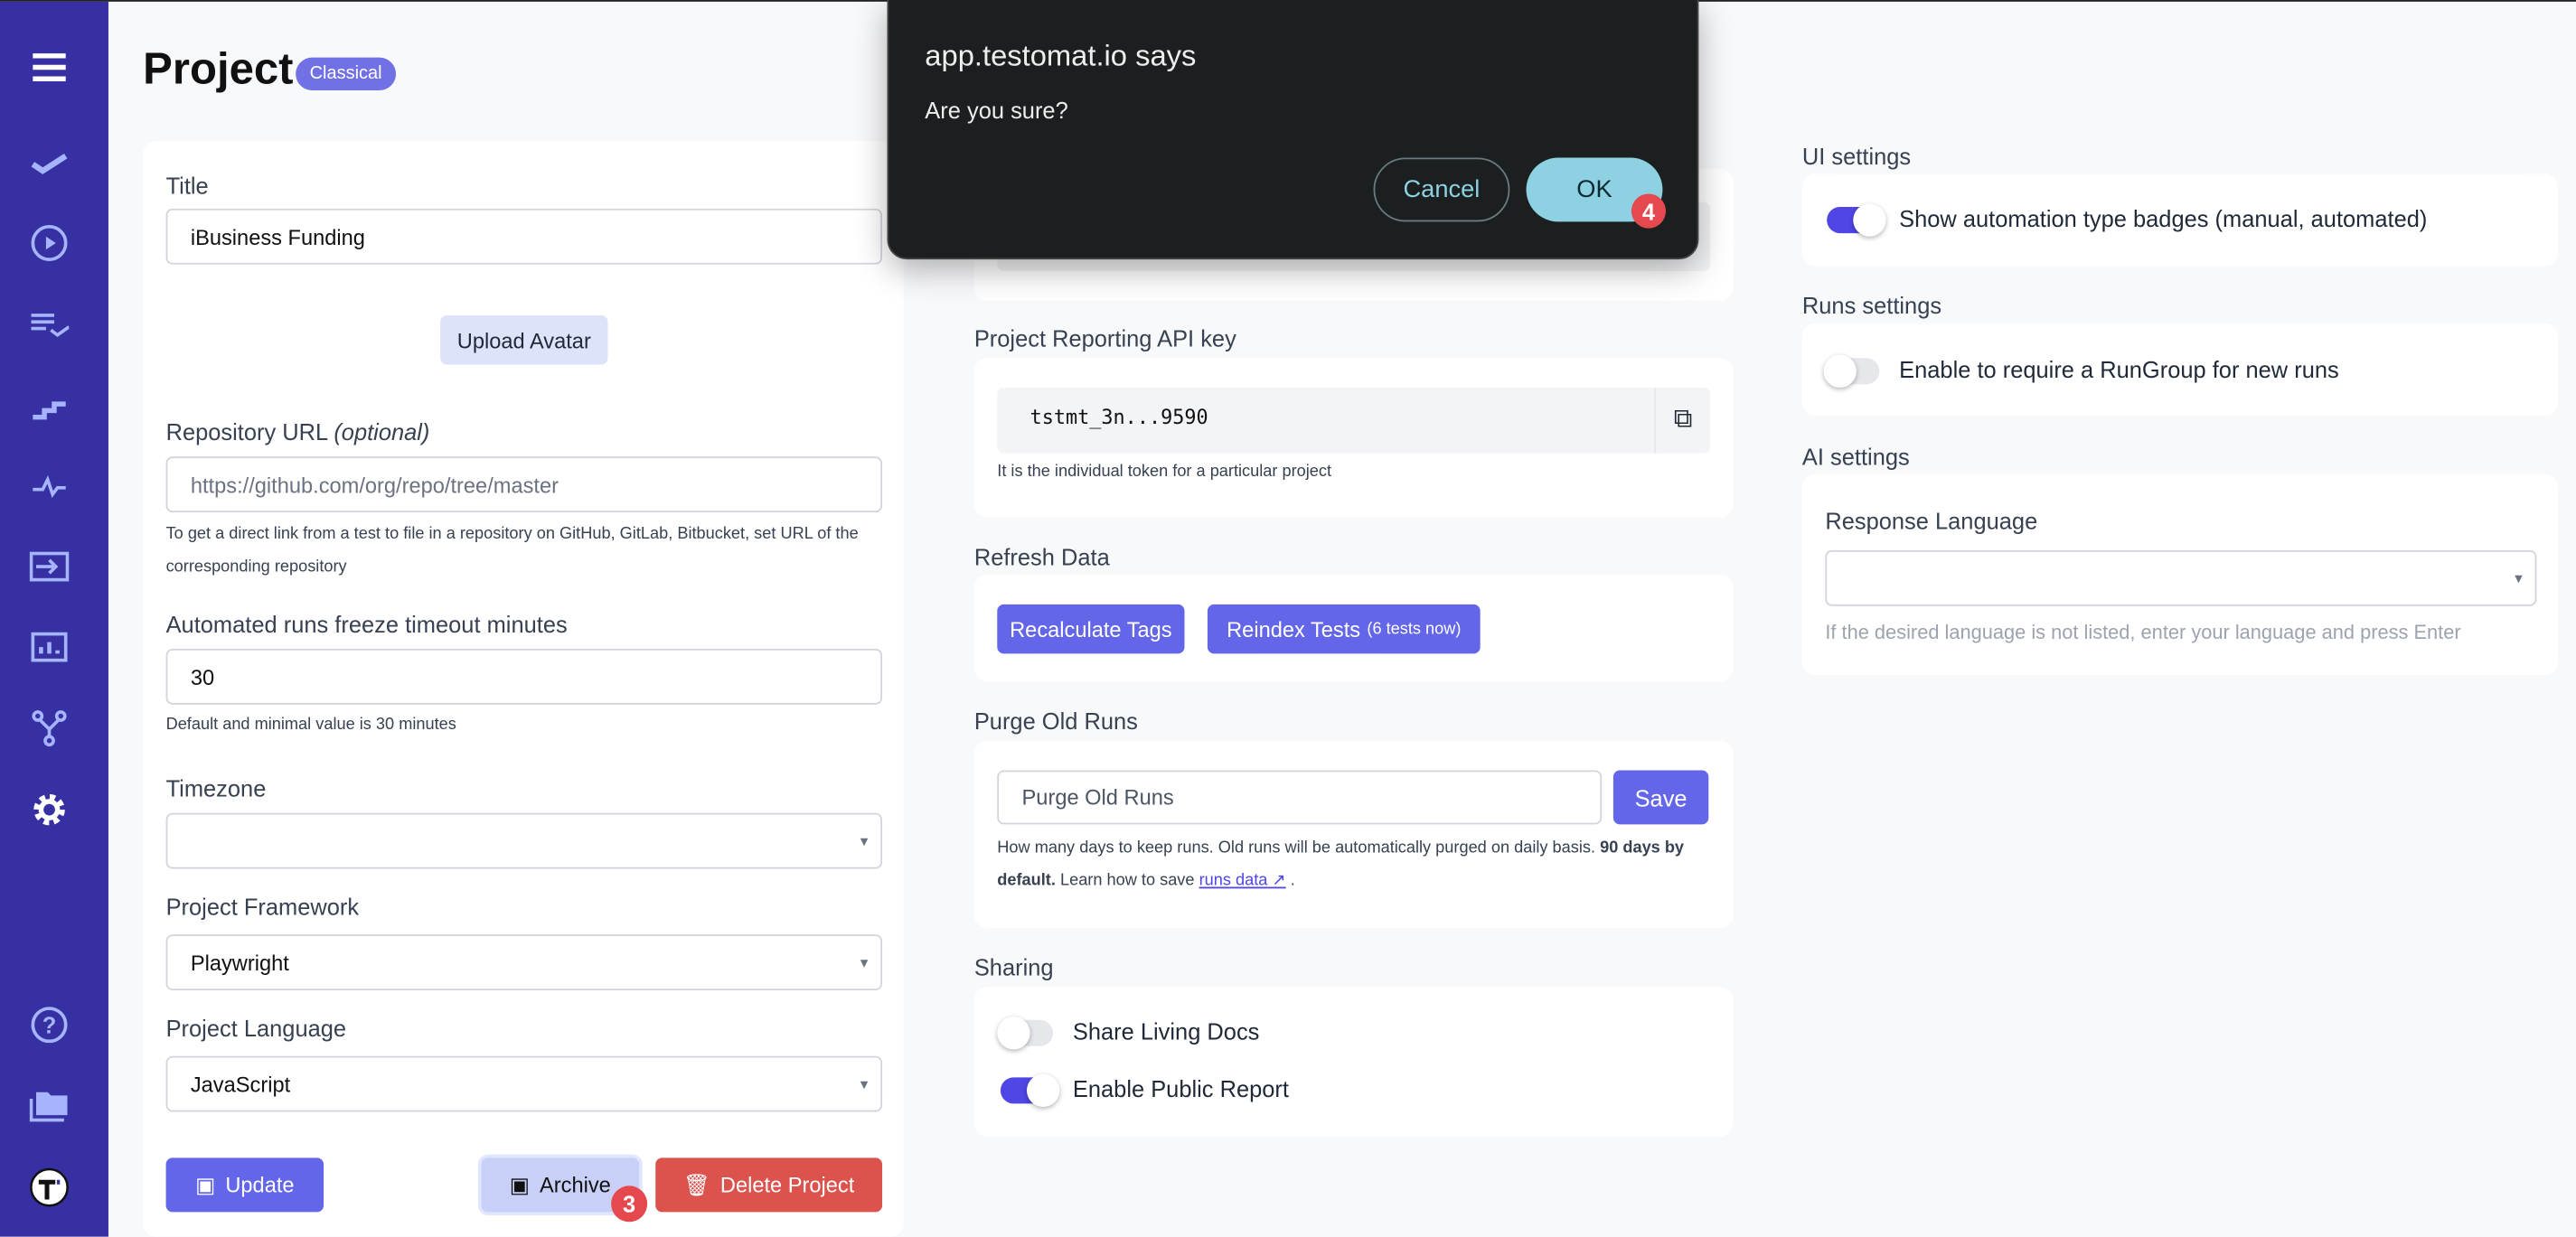  What do you see at coordinates (524, 677) in the screenshot?
I see `timeout-input: 30` at bounding box center [524, 677].